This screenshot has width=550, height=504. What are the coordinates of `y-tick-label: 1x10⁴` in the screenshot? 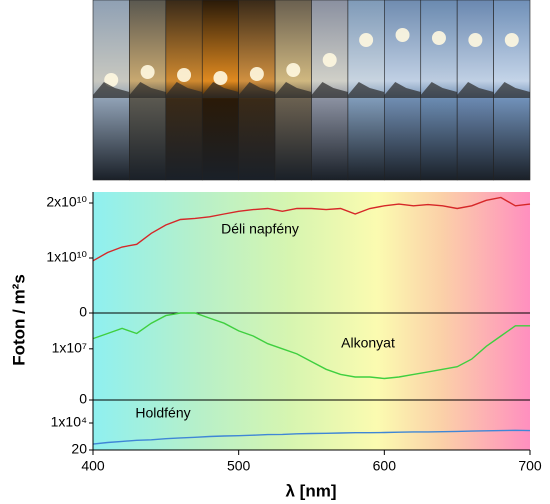 It's located at (69, 422).